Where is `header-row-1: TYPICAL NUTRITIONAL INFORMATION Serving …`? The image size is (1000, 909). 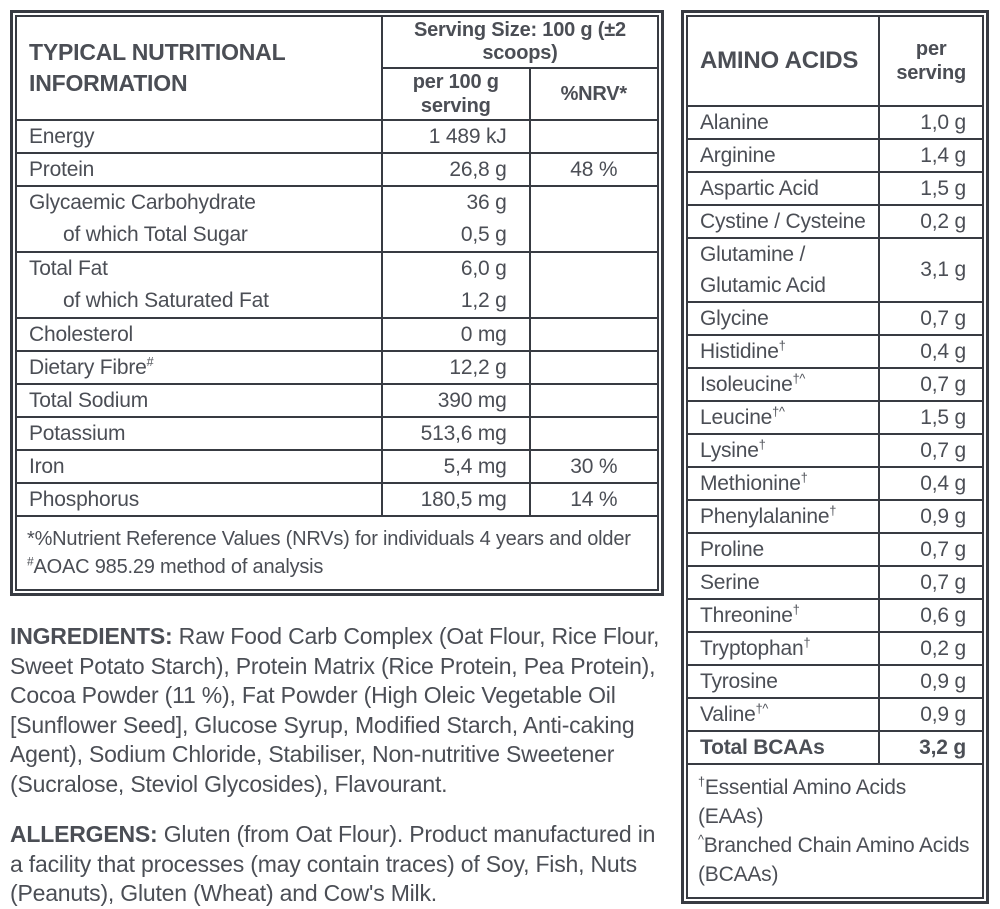
header-row-1: TYPICAL NUTRITIONAL INFORMATION Serving … is located at coordinates (337, 68).